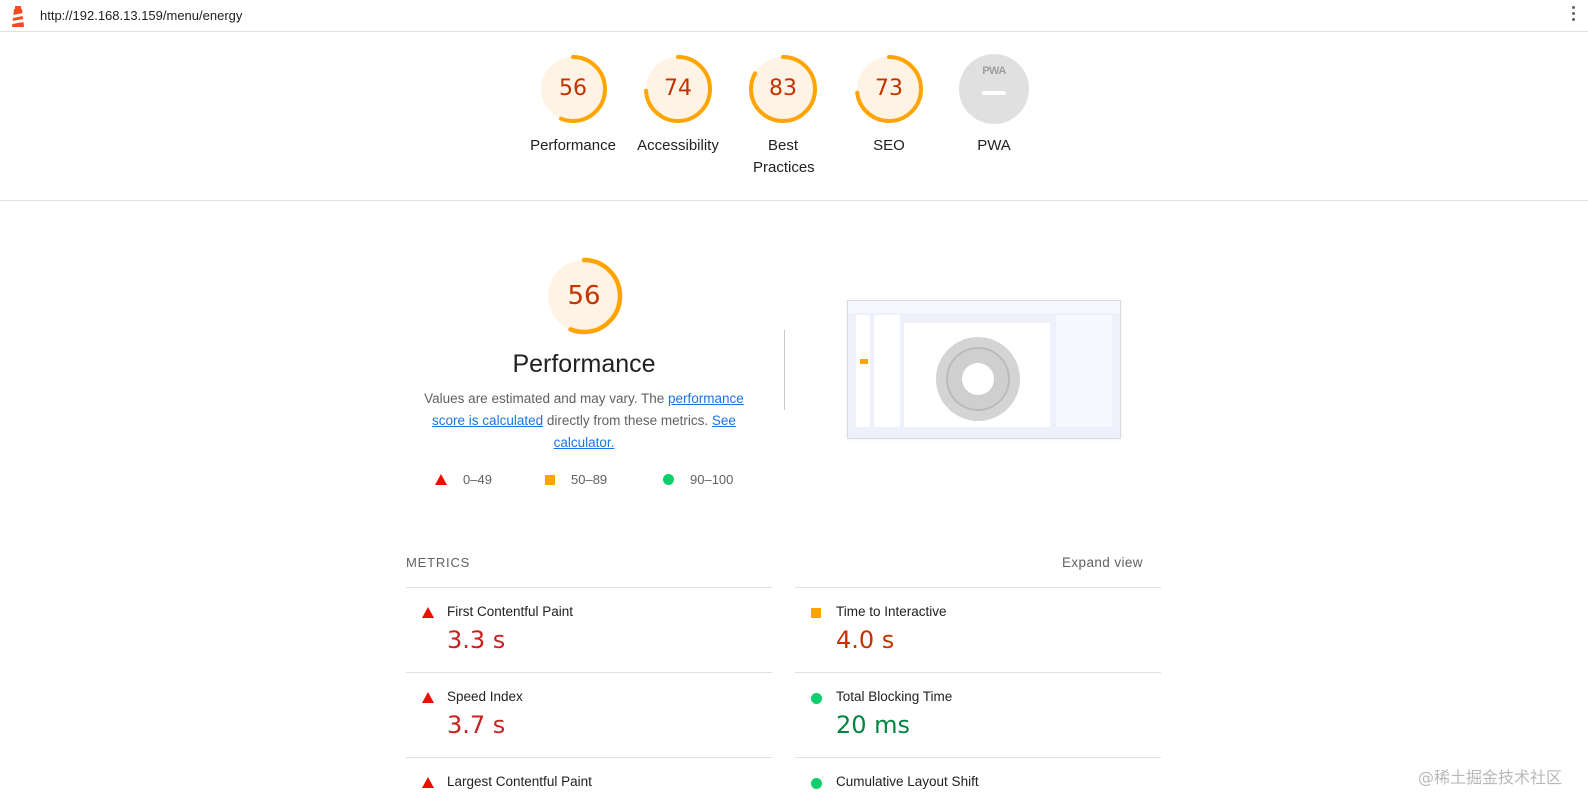 The width and height of the screenshot is (1588, 802). I want to click on score-value: 83, so click(783, 88).